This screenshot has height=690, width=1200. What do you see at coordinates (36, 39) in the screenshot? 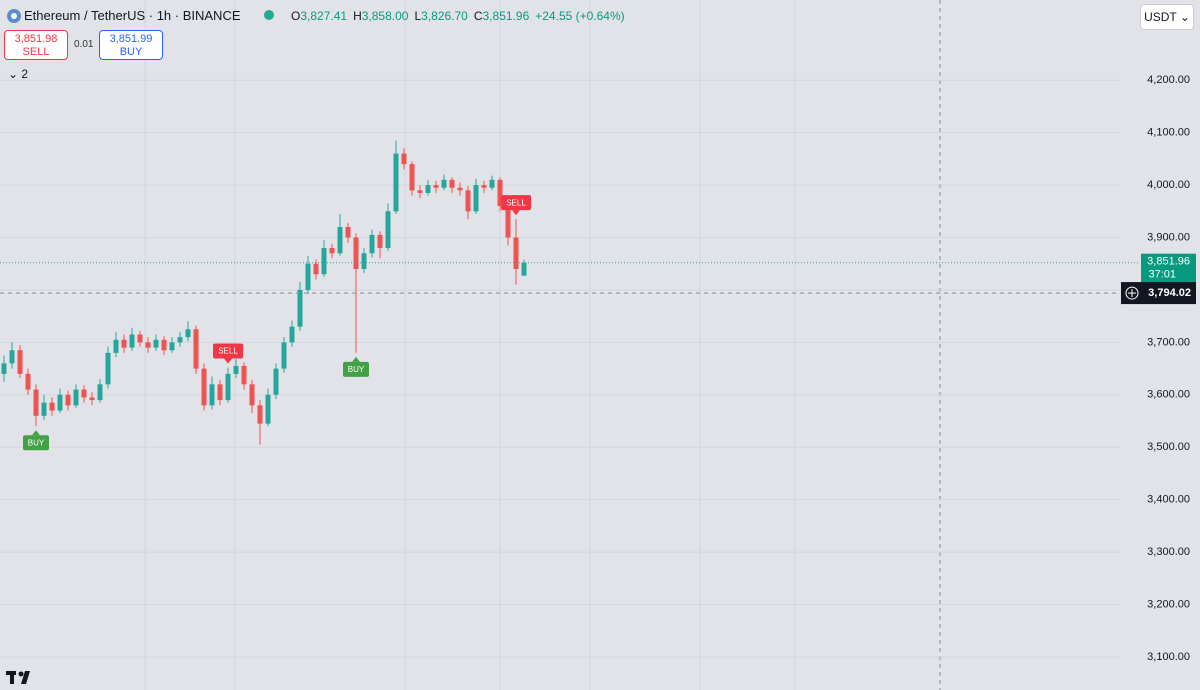
I see `sell-price: 3,851.98` at bounding box center [36, 39].